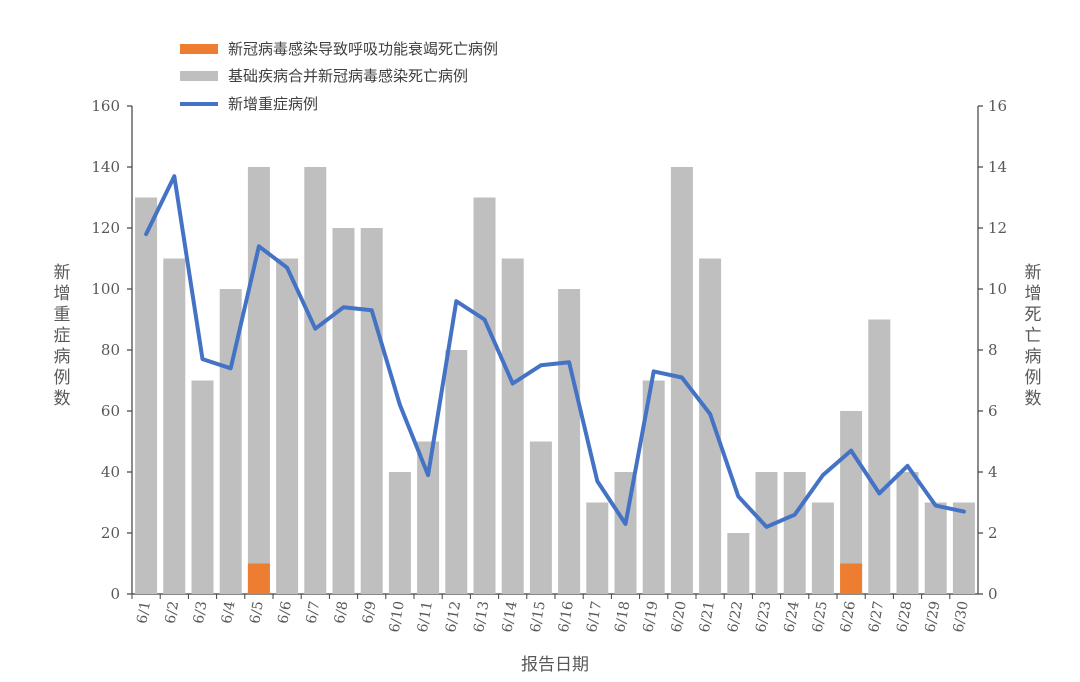 The height and width of the screenshot is (682, 1080). What do you see at coordinates (62, 336) in the screenshot?
I see `axis-title-char: 症` at bounding box center [62, 336].